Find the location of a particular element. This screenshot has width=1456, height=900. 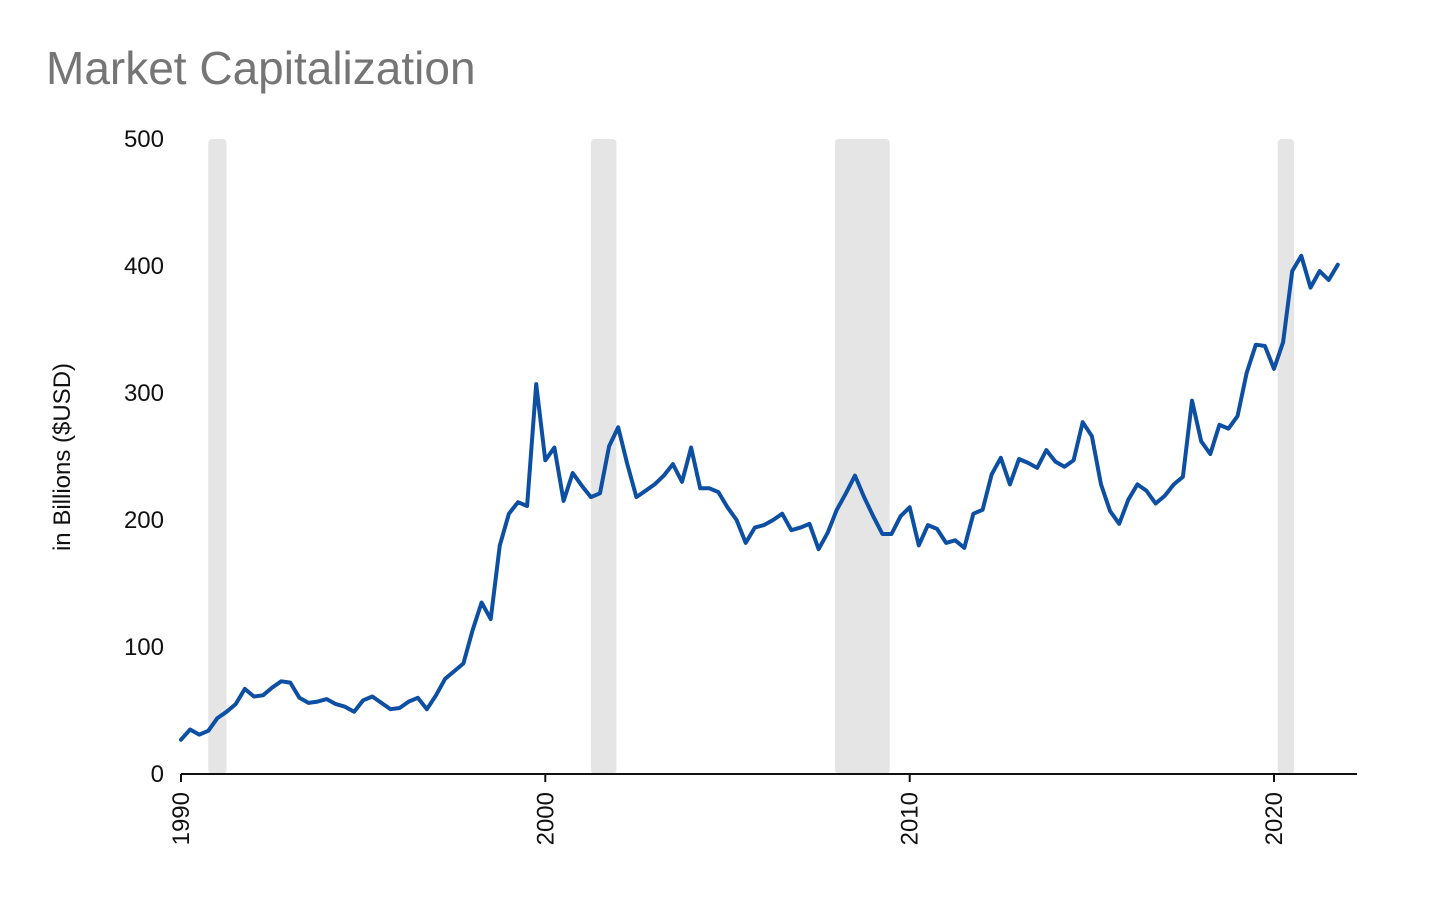

chart-title: Market Capitalization is located at coordinates (261, 68).